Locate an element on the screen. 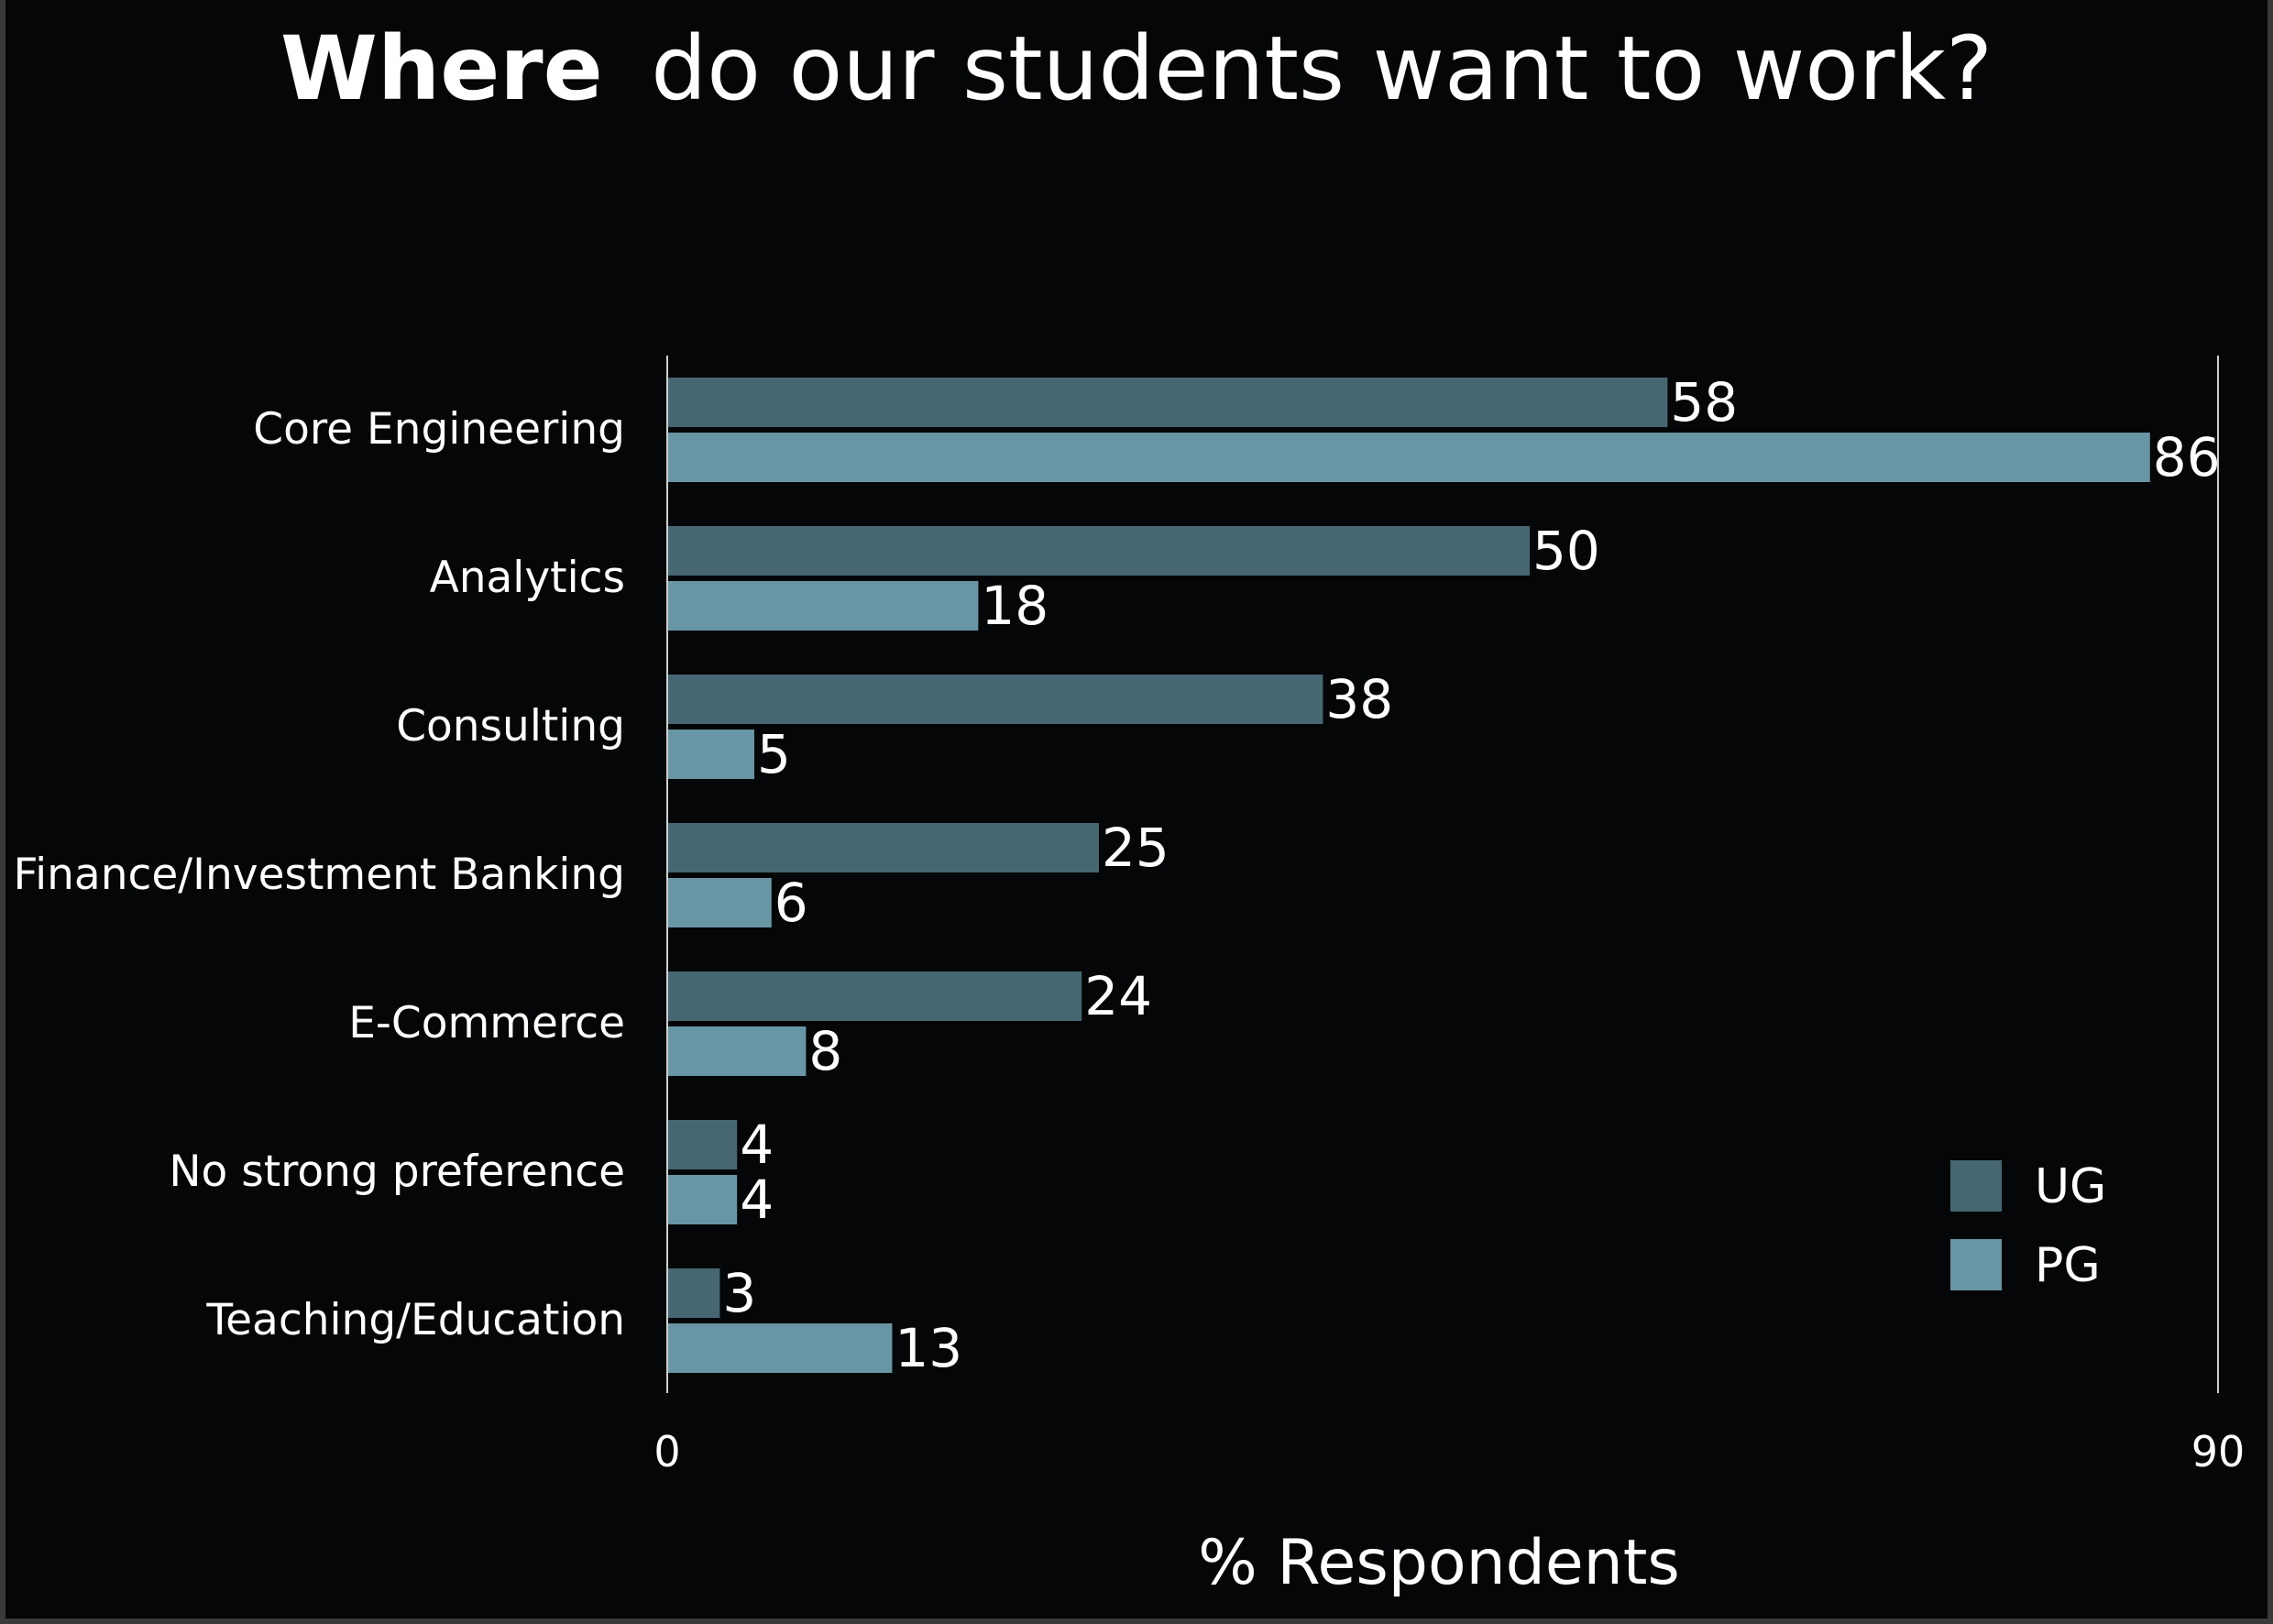 The width and height of the screenshot is (2273, 1624). legend-label-pg: PG is located at coordinates (2068, 1265).